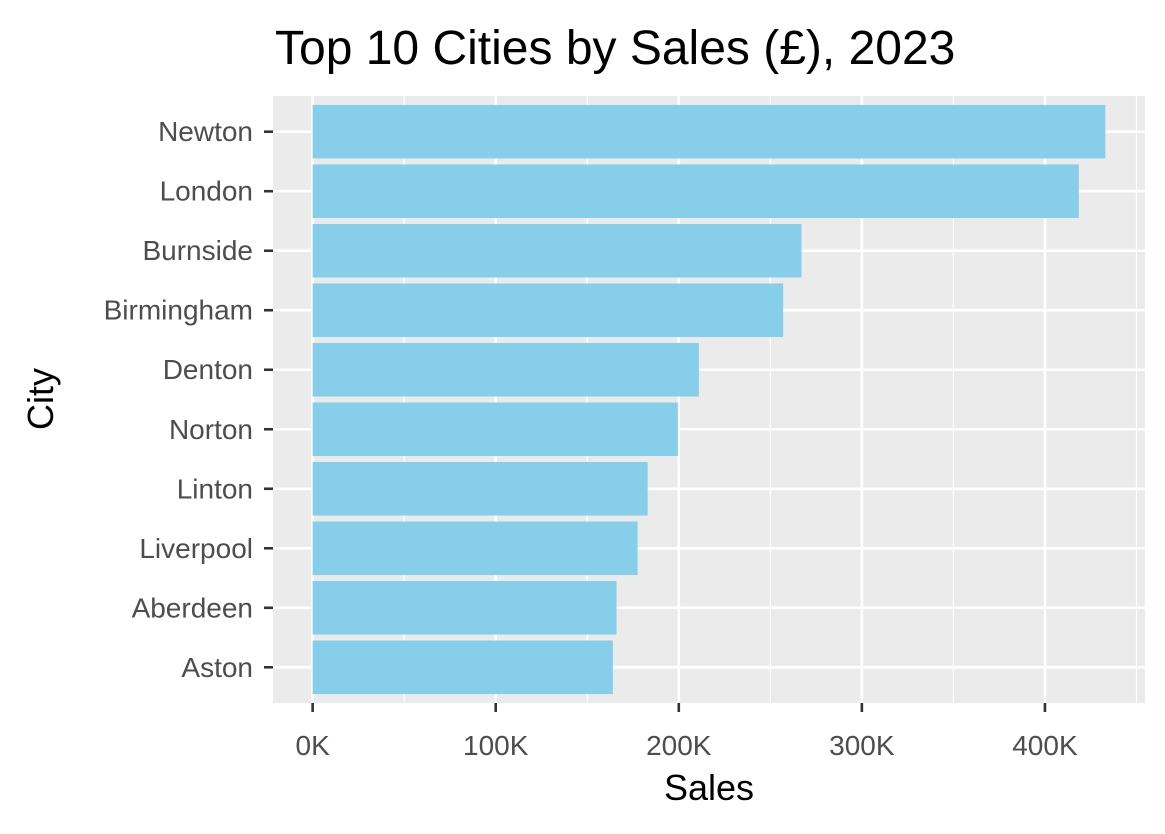 The image size is (1165, 834). I want to click on y-tick-label: Aberdeen, so click(192, 607).